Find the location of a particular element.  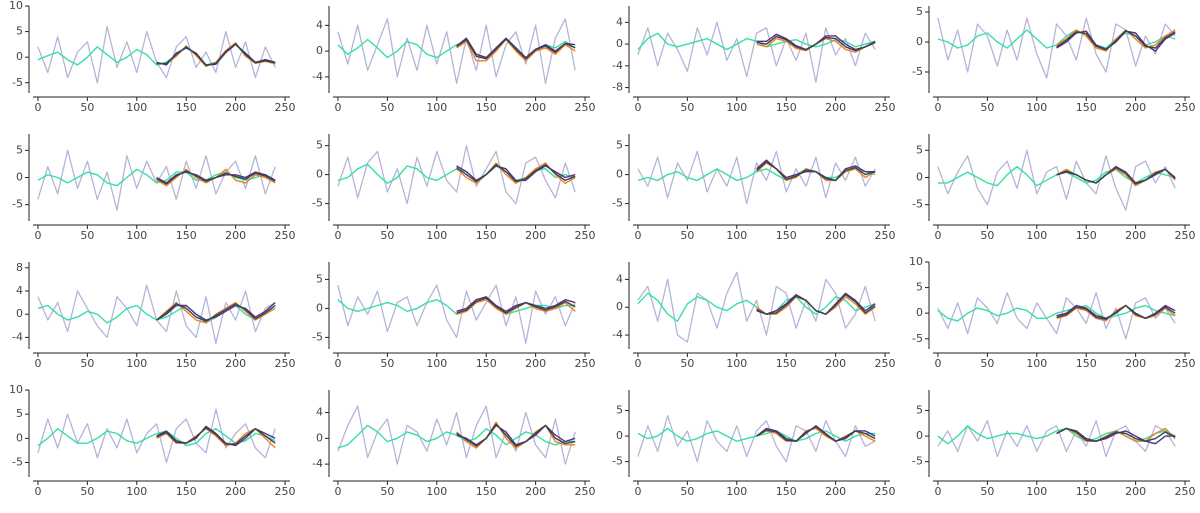

panel: -4 0 4 0 50 100 150 200 250 is located at coordinates (754, 316).